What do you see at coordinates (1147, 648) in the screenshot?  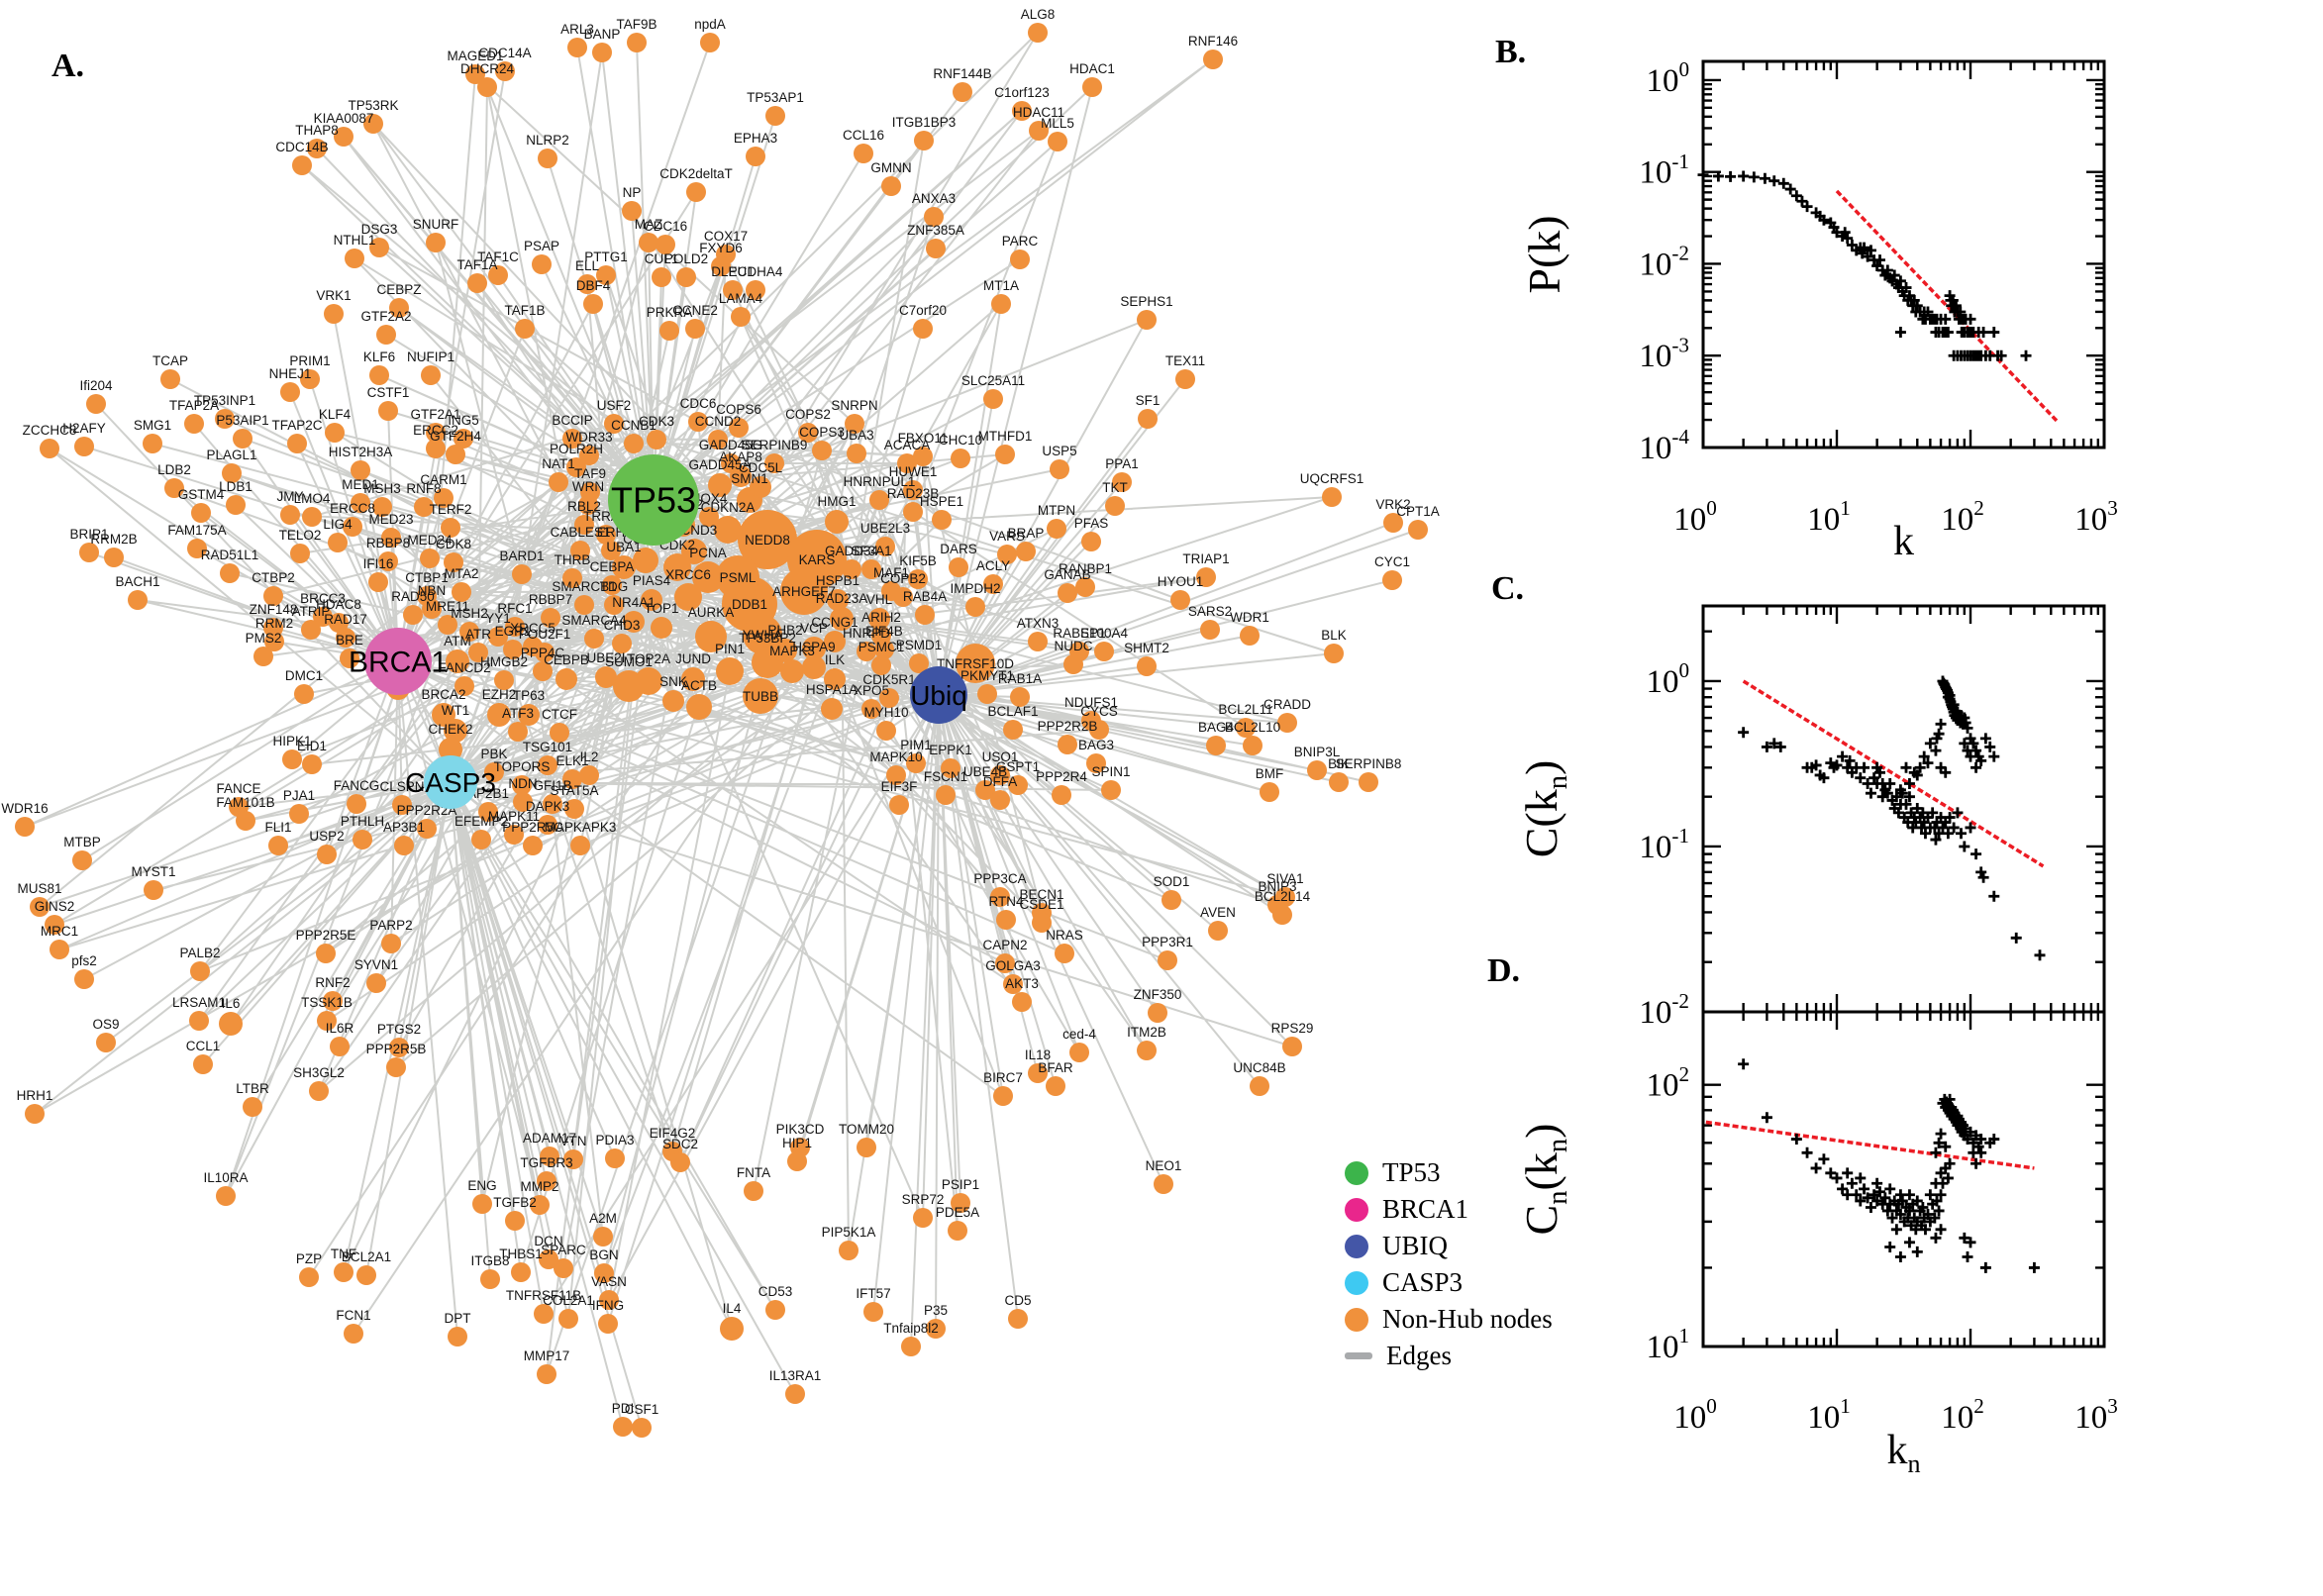 I see `node-label: SHMT2` at bounding box center [1147, 648].